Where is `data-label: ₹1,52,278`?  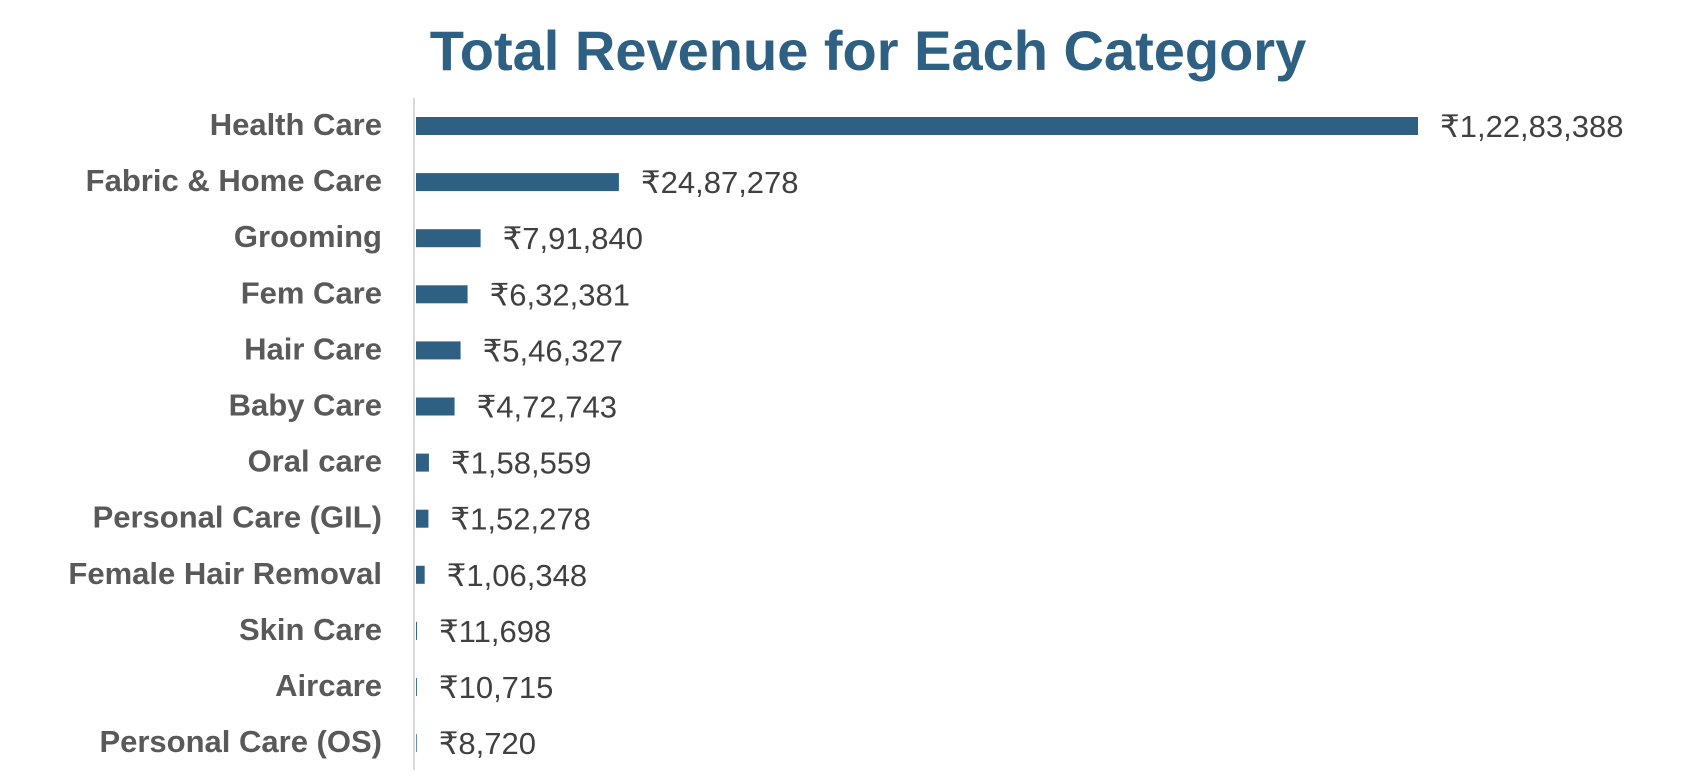
data-label: ₹1,52,278 is located at coordinates (520, 519).